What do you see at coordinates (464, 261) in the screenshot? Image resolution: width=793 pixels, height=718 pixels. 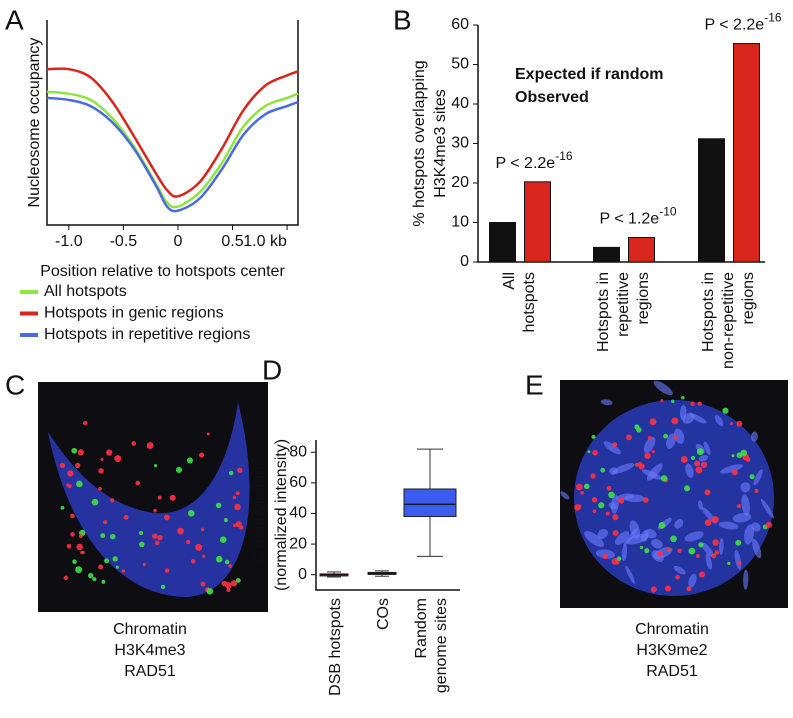 I see `y-tick-label: 0` at bounding box center [464, 261].